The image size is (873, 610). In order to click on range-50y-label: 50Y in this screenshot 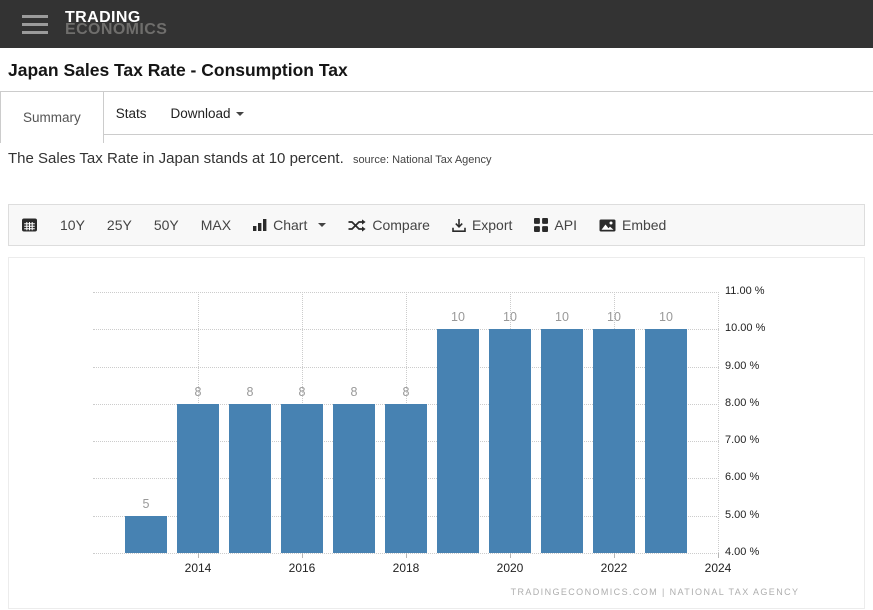, I will do `click(166, 225)`.